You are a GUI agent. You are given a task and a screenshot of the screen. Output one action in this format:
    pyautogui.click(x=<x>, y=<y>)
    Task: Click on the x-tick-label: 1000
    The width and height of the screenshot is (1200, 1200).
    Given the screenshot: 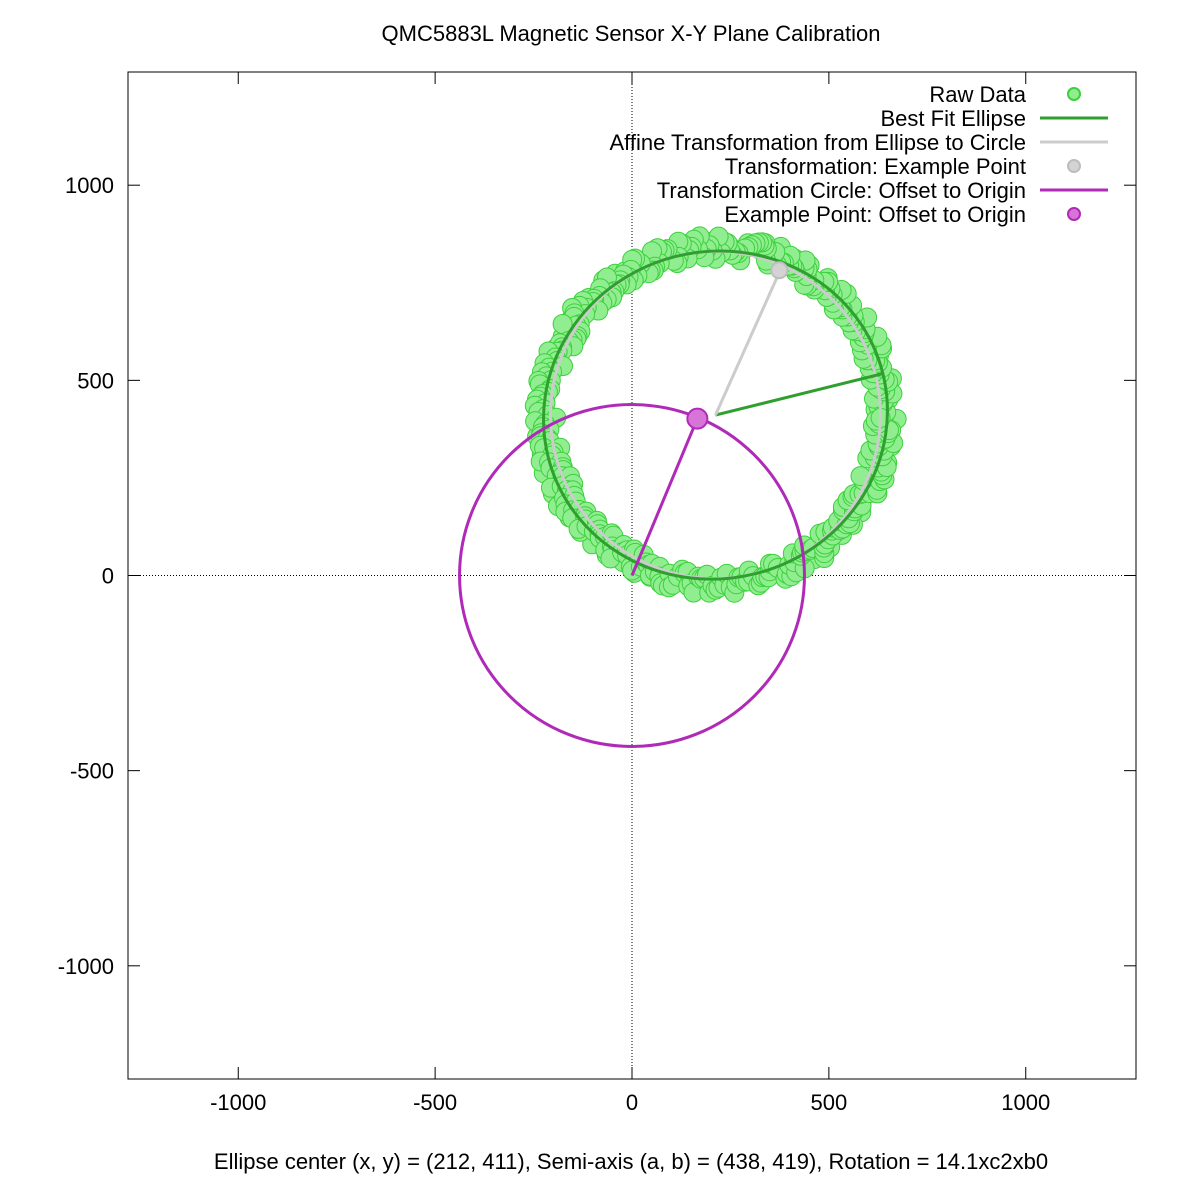 What is the action you would take?
    pyautogui.click(x=1025, y=1102)
    